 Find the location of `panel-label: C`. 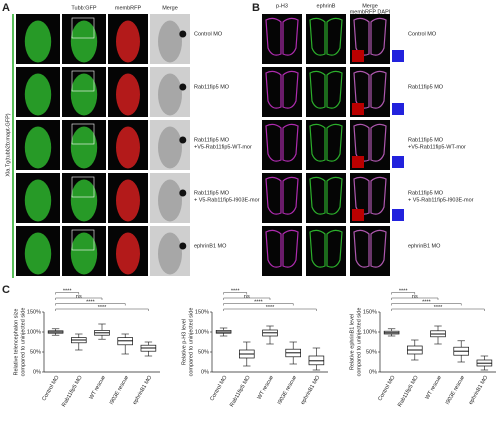

panel-label: C is located at coordinates (6, 290).